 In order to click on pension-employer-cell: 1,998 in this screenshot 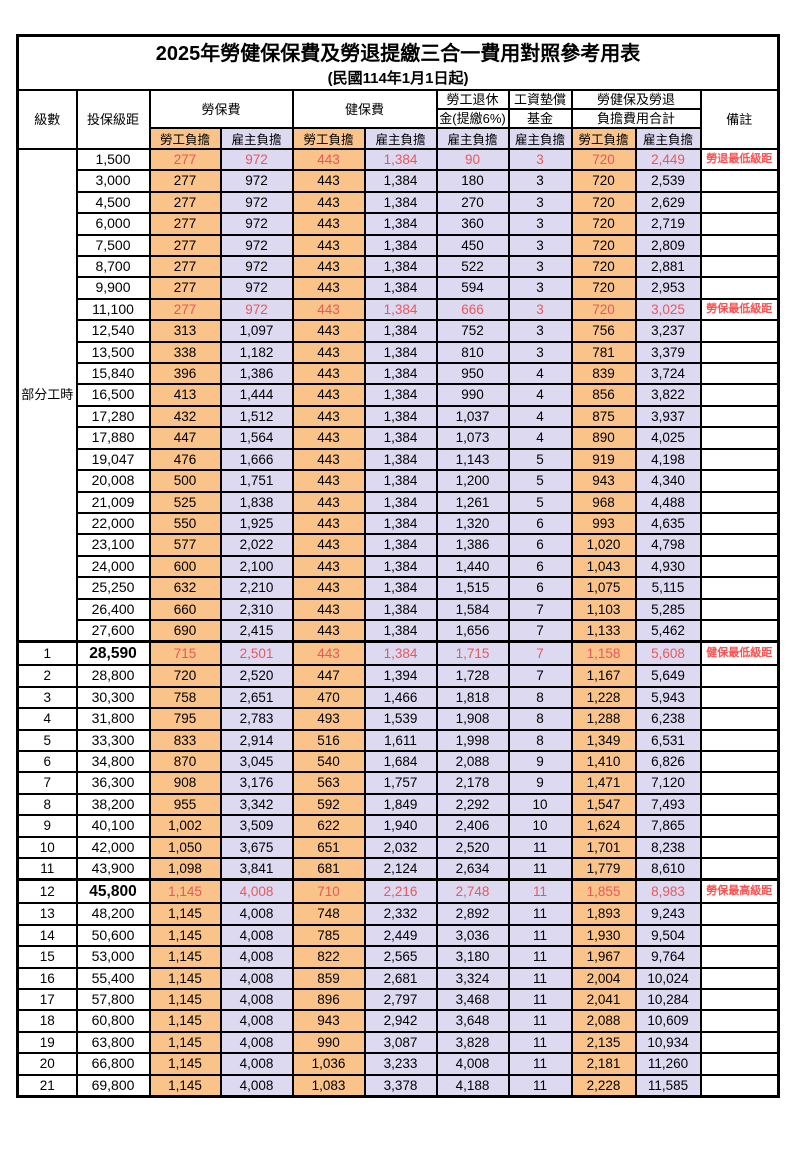, I will do `click(472, 740)`.